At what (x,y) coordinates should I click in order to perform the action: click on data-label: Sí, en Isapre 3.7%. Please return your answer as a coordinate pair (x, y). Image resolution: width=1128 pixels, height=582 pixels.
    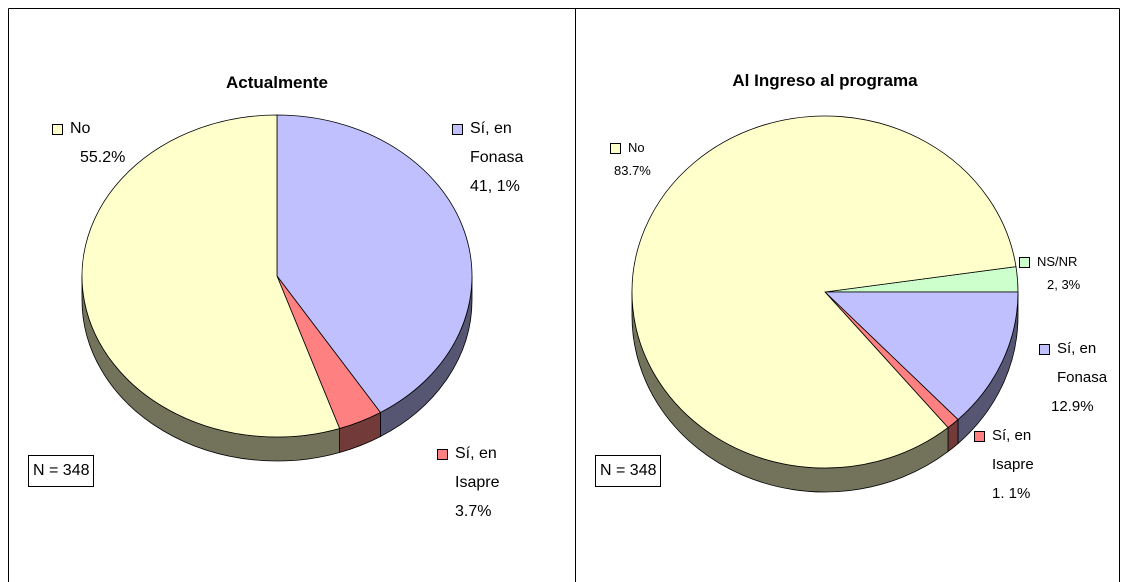
    Looking at the image, I should click on (481, 482).